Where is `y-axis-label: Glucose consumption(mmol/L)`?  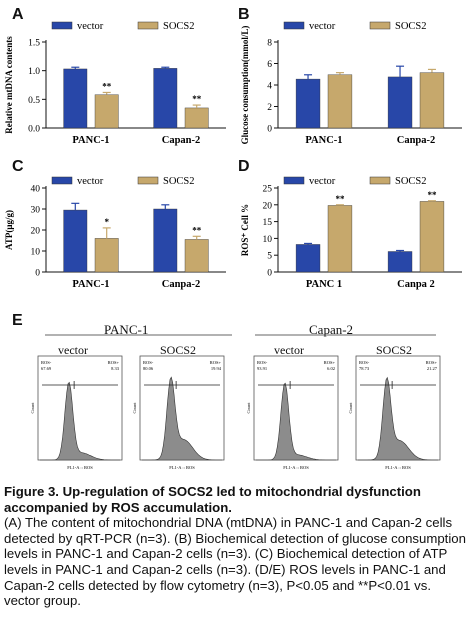
y-axis-label: Glucose consumption(mmol/L) is located at coordinates (245, 85).